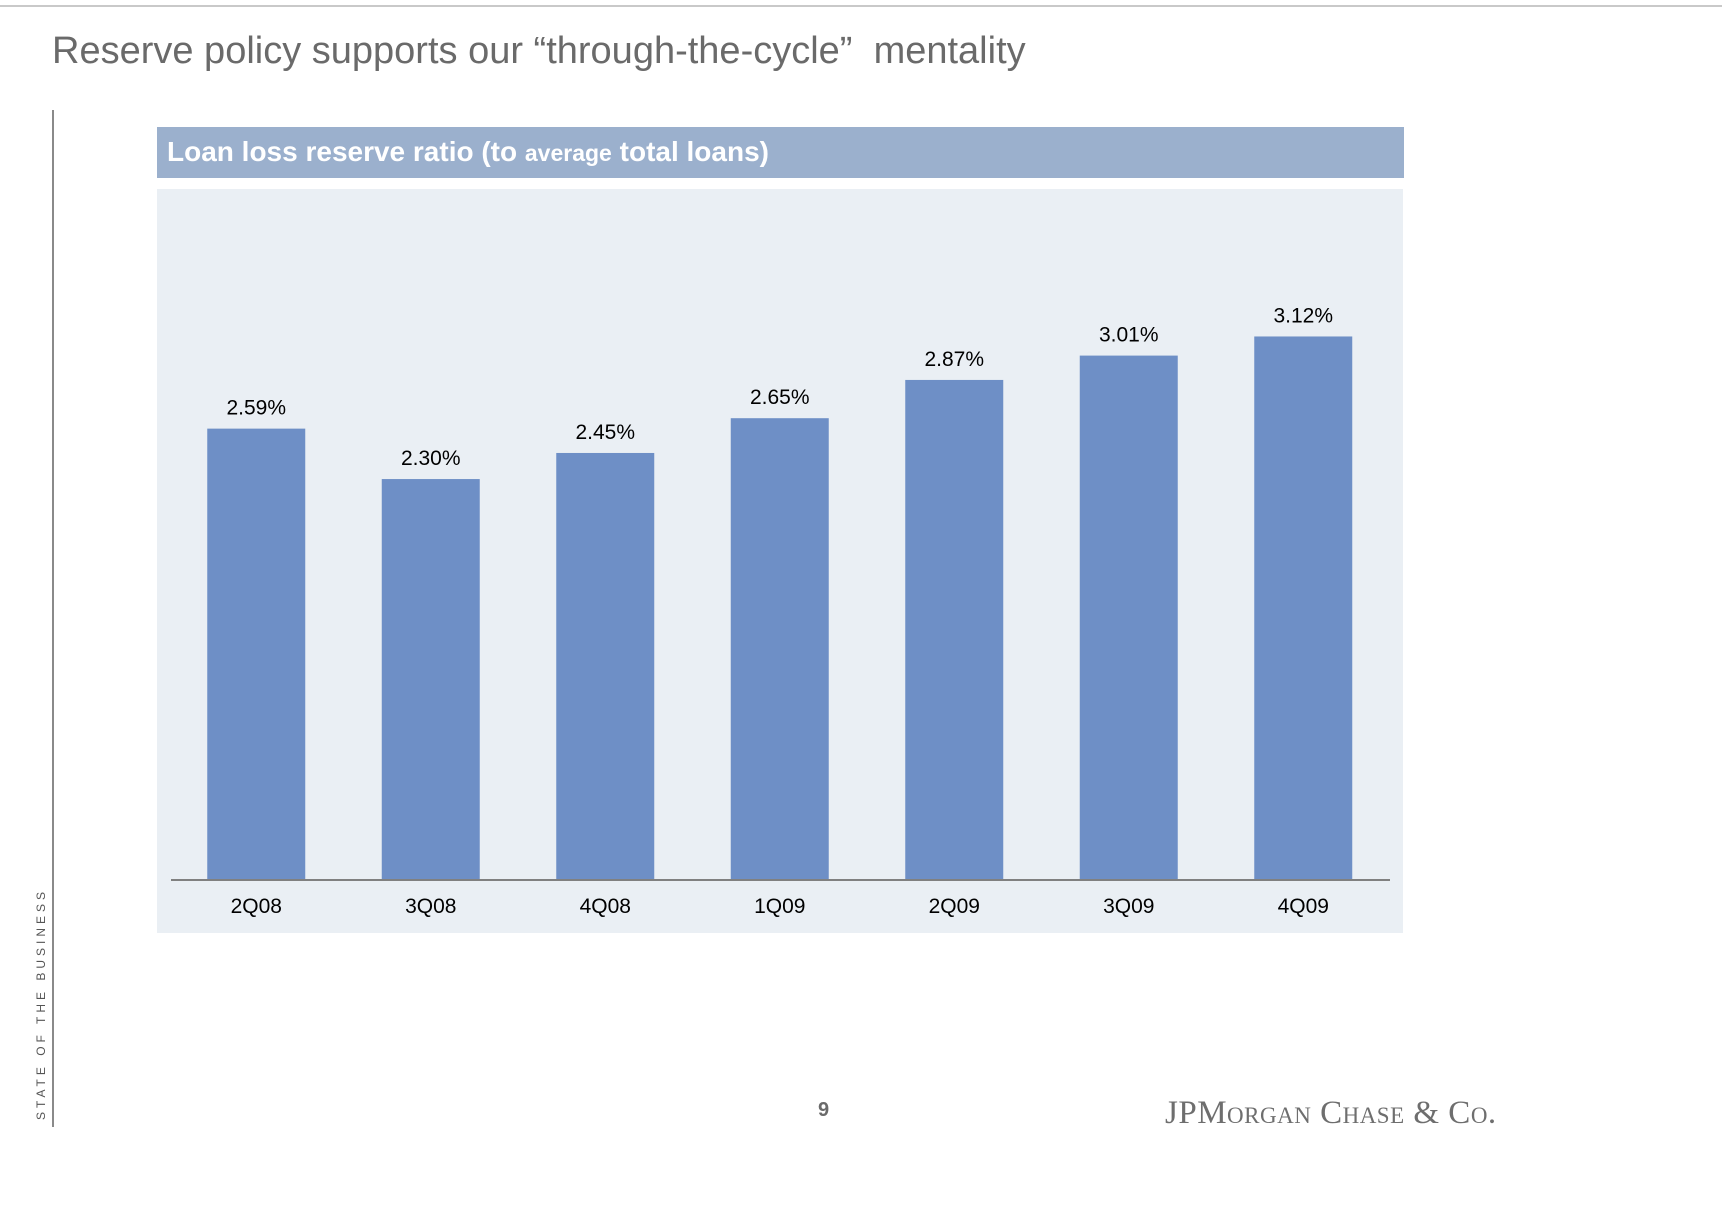 This screenshot has height=1210, width=1722. What do you see at coordinates (861, 6) in the screenshot?
I see `top-rule` at bounding box center [861, 6].